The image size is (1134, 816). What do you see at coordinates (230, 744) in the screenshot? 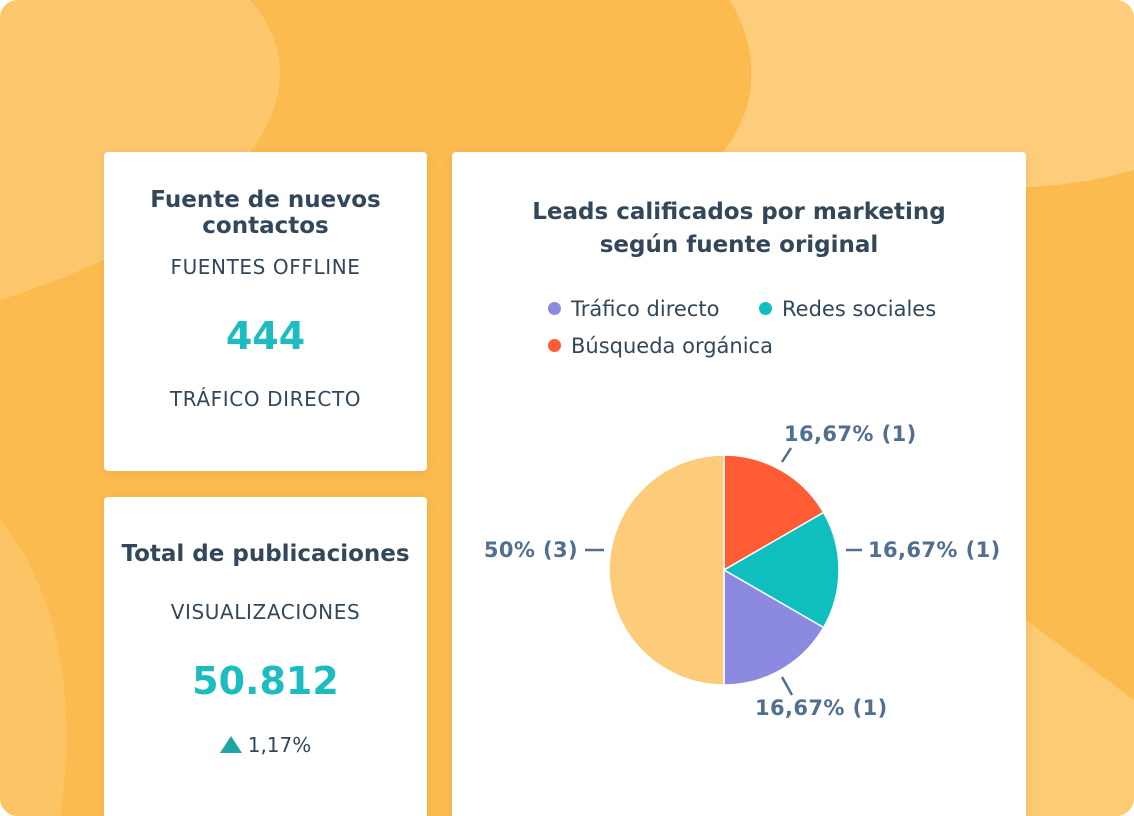
I see `triangle-up-icon` at bounding box center [230, 744].